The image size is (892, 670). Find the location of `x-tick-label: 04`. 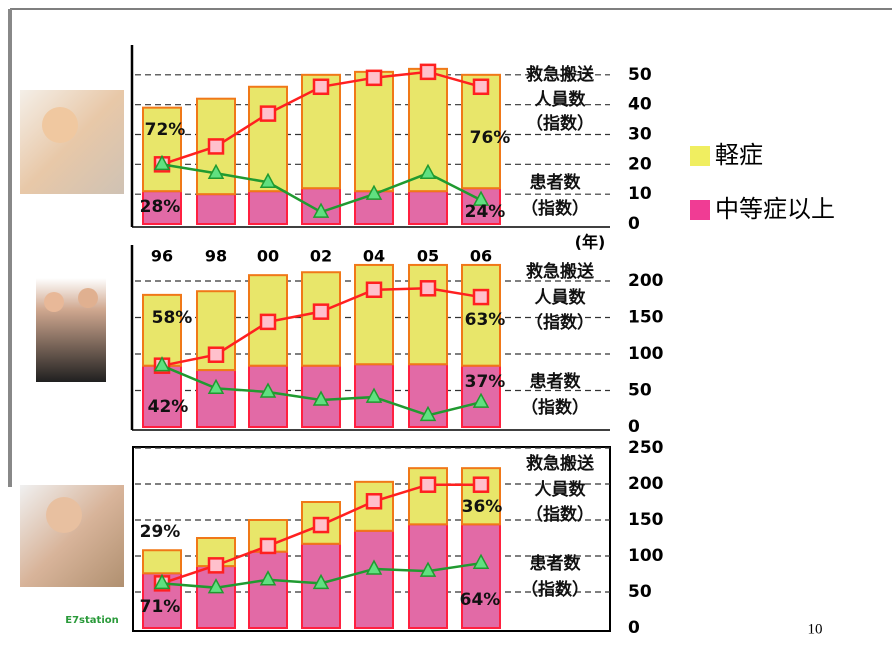

x-tick-label: 04 is located at coordinates (374, 256).